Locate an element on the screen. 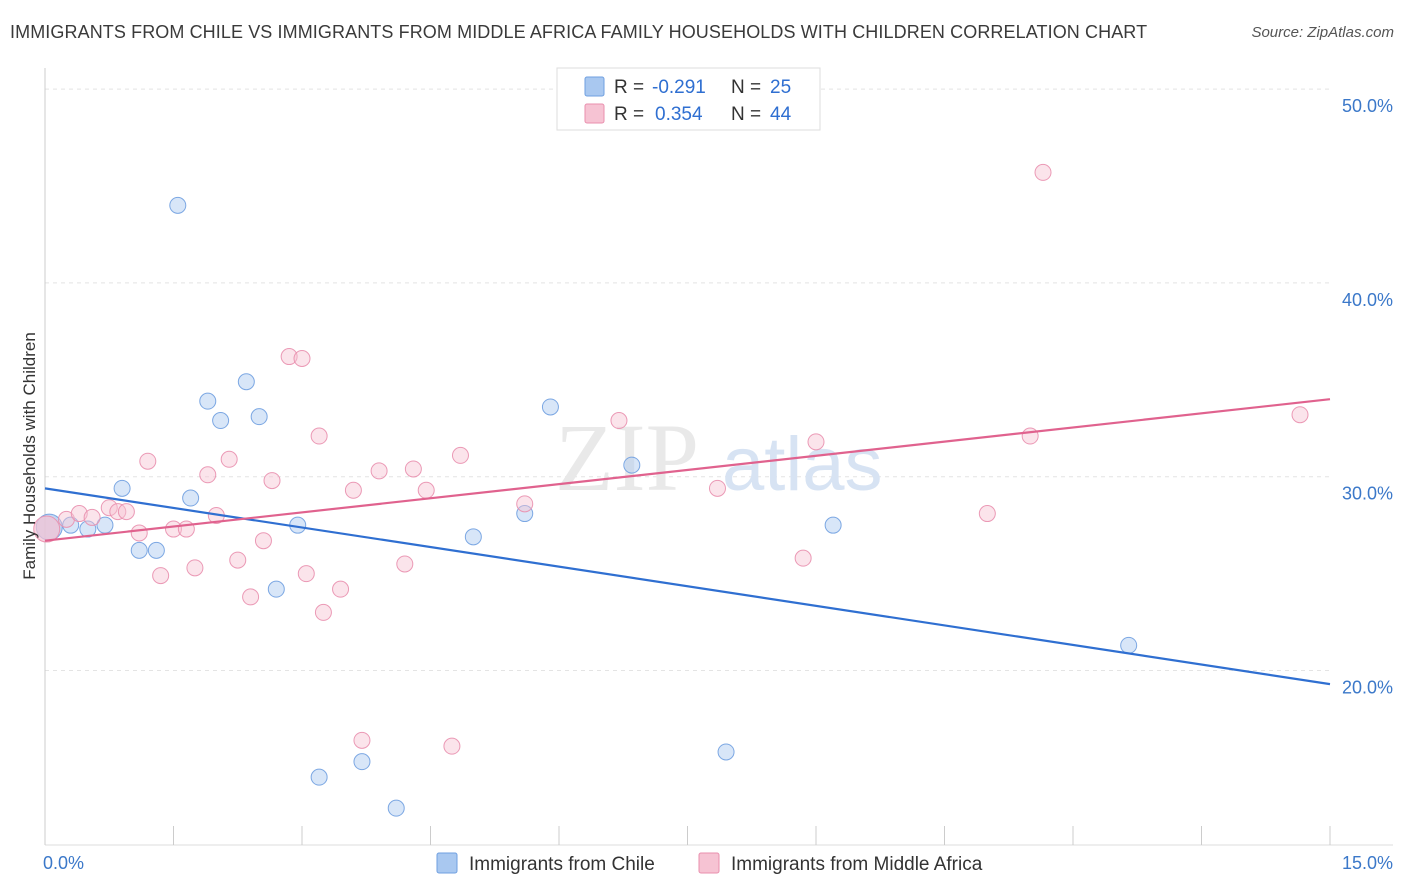  trend-line-series1 is located at coordinates (687, 470).